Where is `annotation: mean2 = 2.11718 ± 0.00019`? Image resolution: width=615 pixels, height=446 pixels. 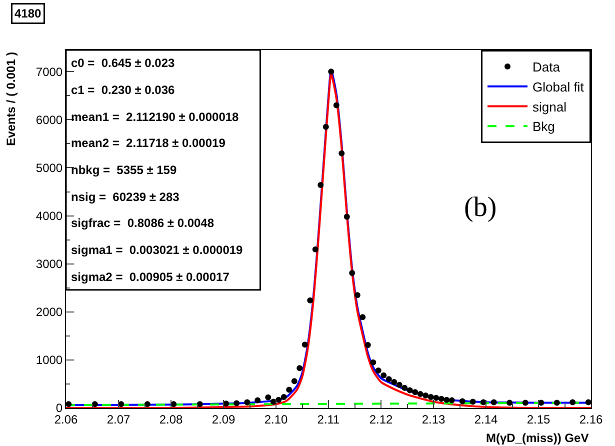 annotation: mean2 = 2.11718 ± 0.00019 is located at coordinates (148, 143).